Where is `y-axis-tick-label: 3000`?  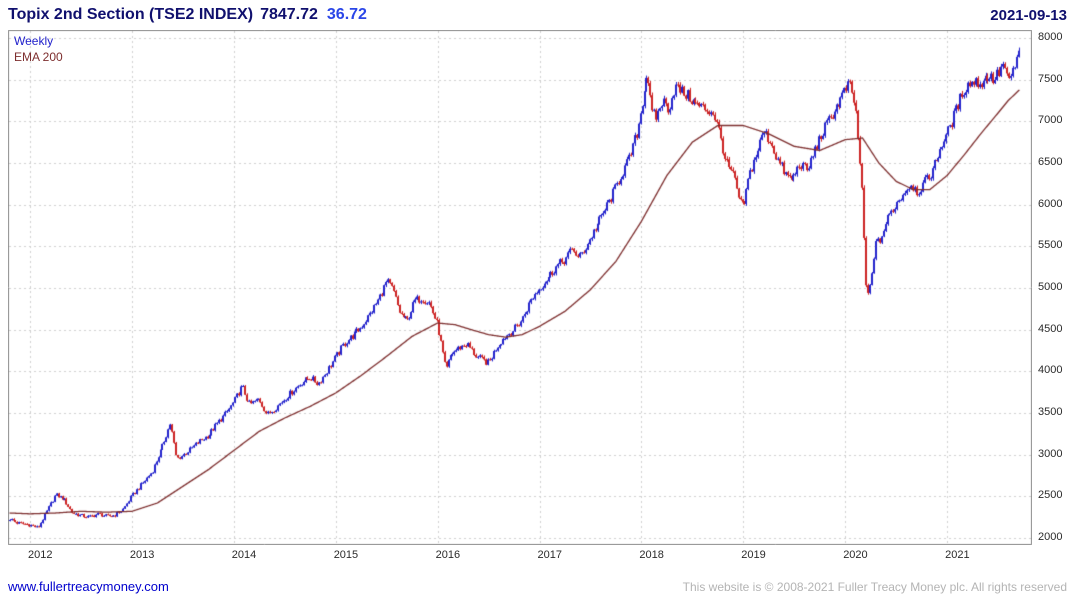 y-axis-tick-label: 3000 is located at coordinates (1050, 453).